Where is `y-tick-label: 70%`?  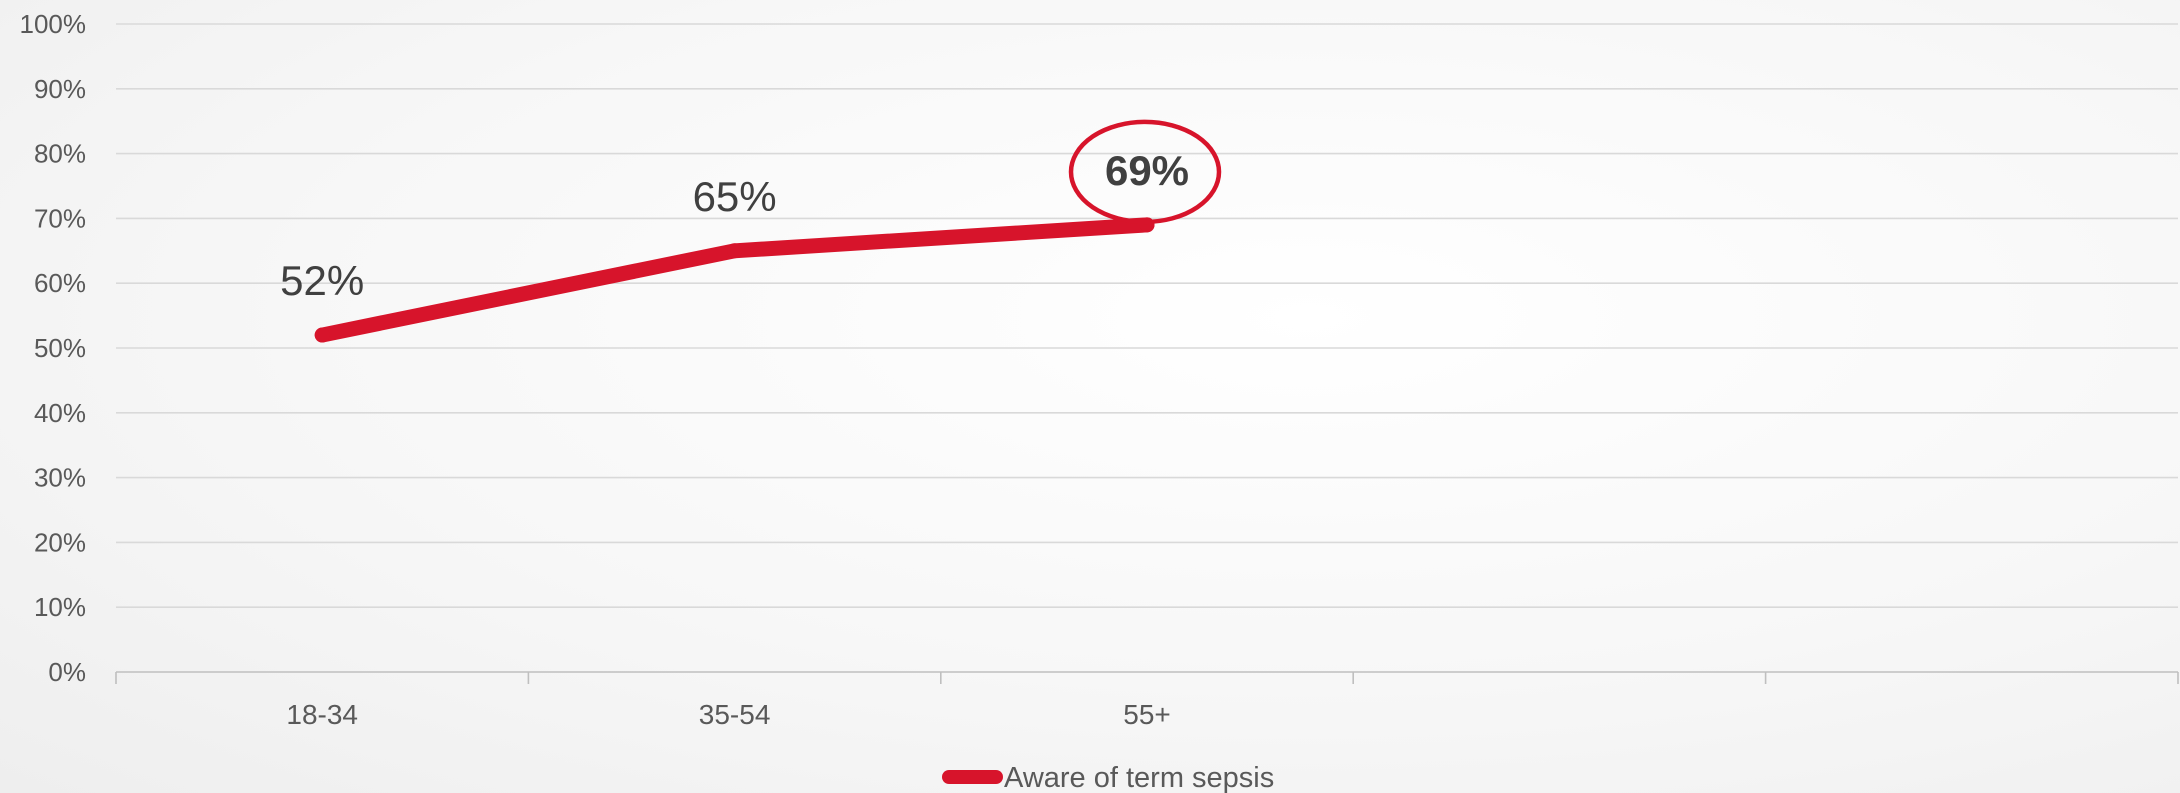
y-tick-label: 70% is located at coordinates (60, 218).